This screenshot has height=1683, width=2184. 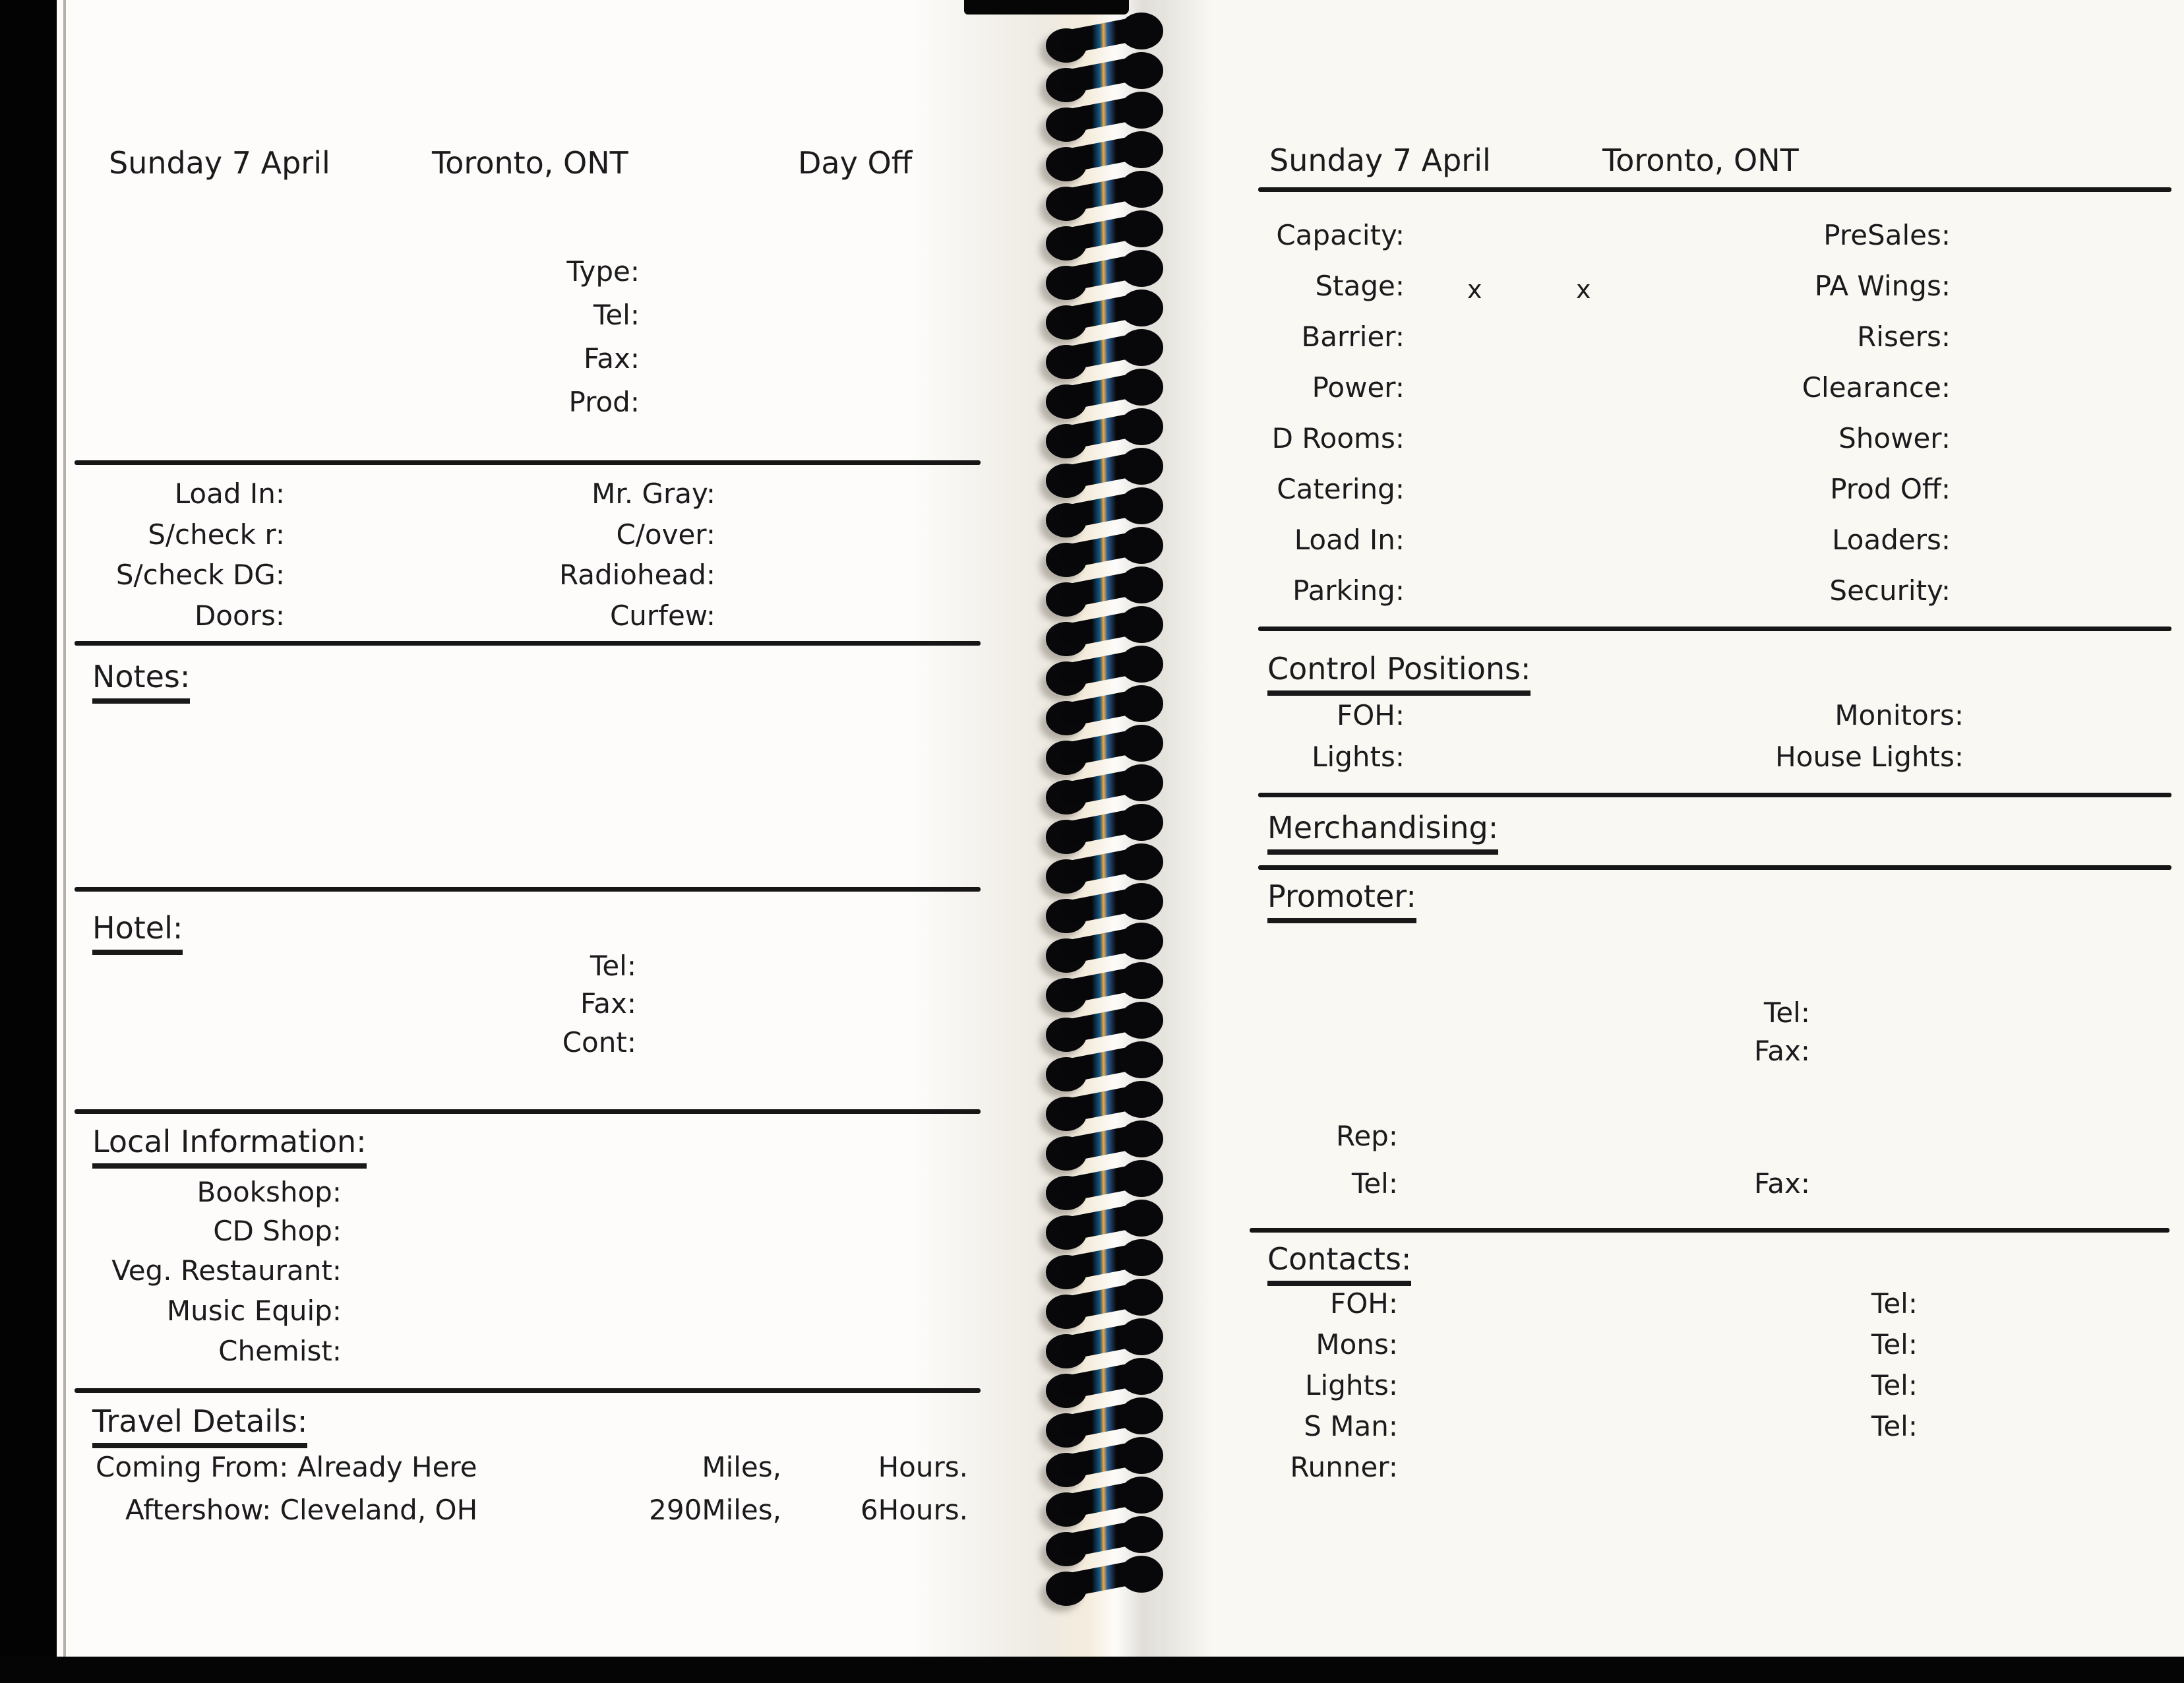 What do you see at coordinates (1353, 337) in the screenshot?
I see `field-barrier: Barrier:` at bounding box center [1353, 337].